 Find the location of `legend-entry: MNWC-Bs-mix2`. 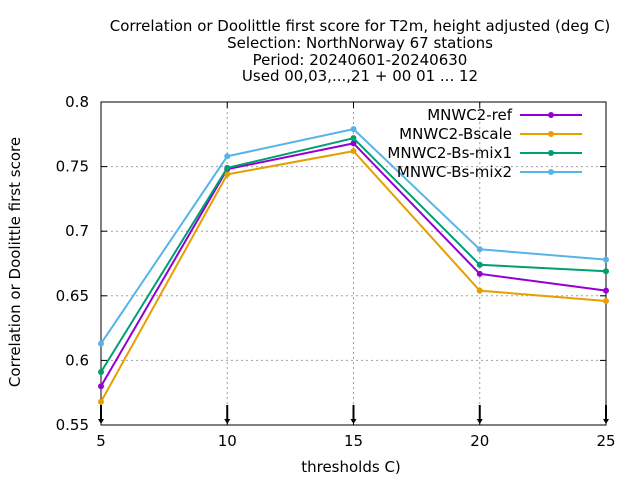

legend-entry: MNWC-Bs-mix2 is located at coordinates (489, 172).